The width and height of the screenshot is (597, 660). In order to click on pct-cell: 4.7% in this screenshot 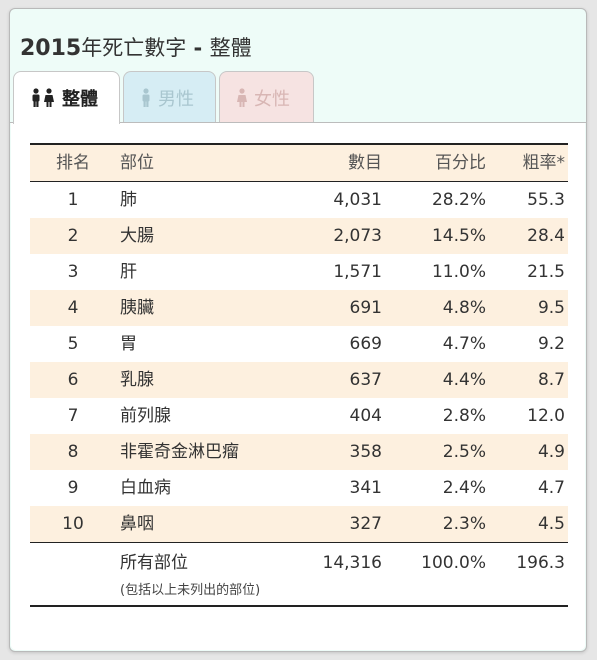, I will do `click(464, 344)`.